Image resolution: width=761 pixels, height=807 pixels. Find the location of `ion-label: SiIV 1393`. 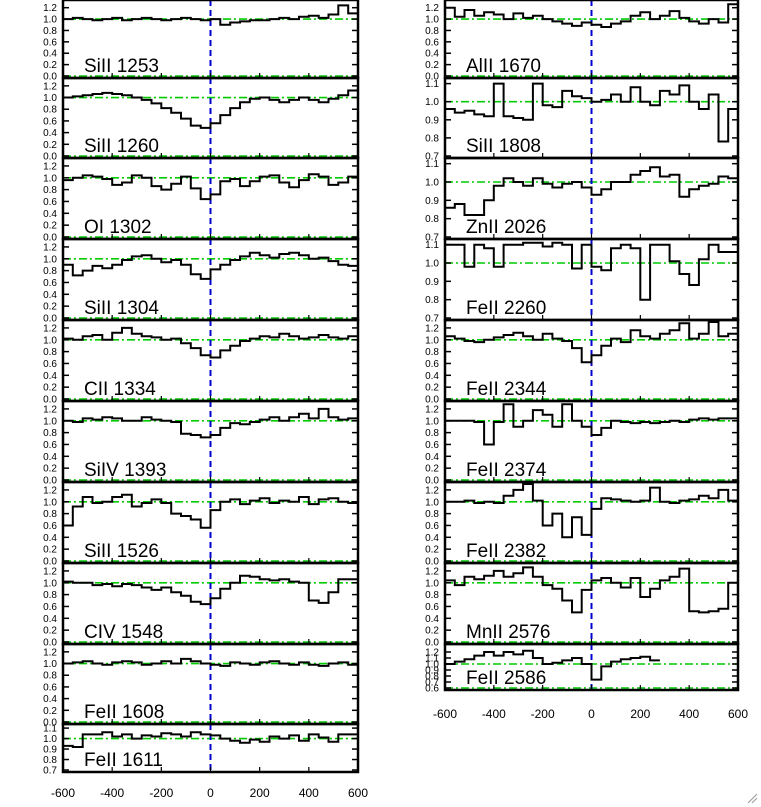

ion-label: SiIV 1393 is located at coordinates (125, 470).